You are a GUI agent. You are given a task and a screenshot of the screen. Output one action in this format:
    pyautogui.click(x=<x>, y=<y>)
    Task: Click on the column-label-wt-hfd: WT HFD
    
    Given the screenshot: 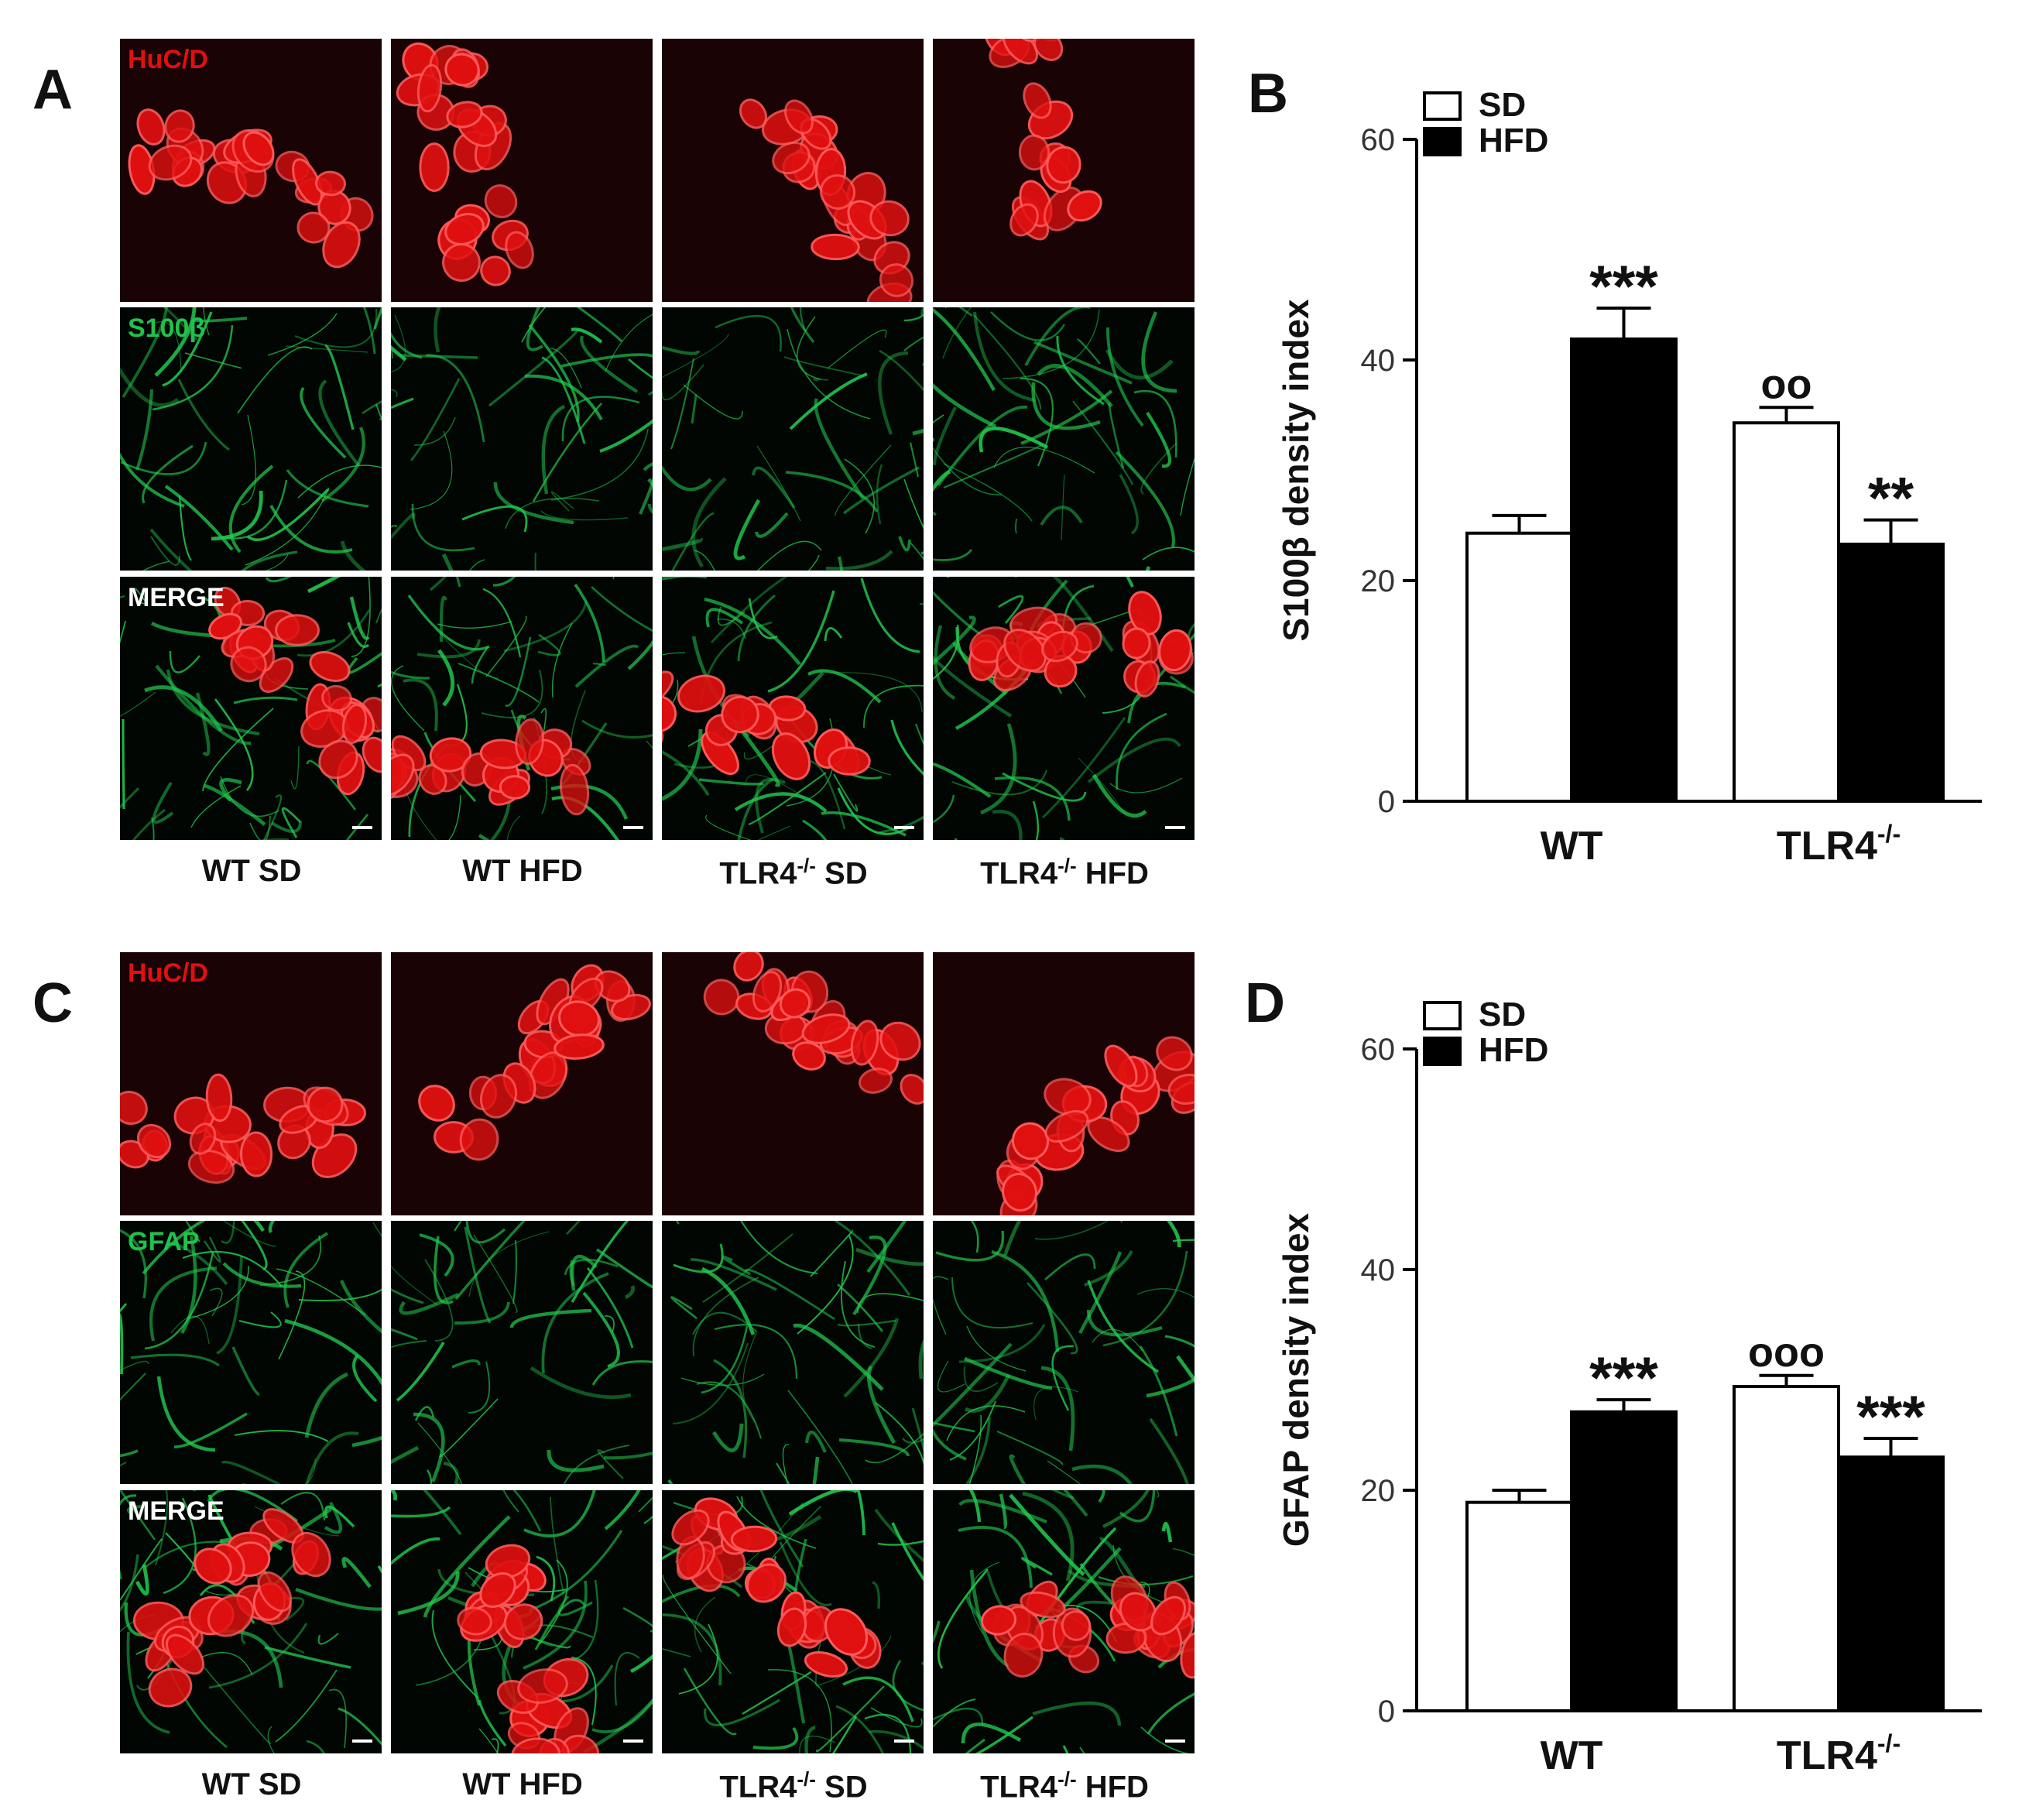 What is the action you would take?
    pyautogui.click(x=522, y=871)
    